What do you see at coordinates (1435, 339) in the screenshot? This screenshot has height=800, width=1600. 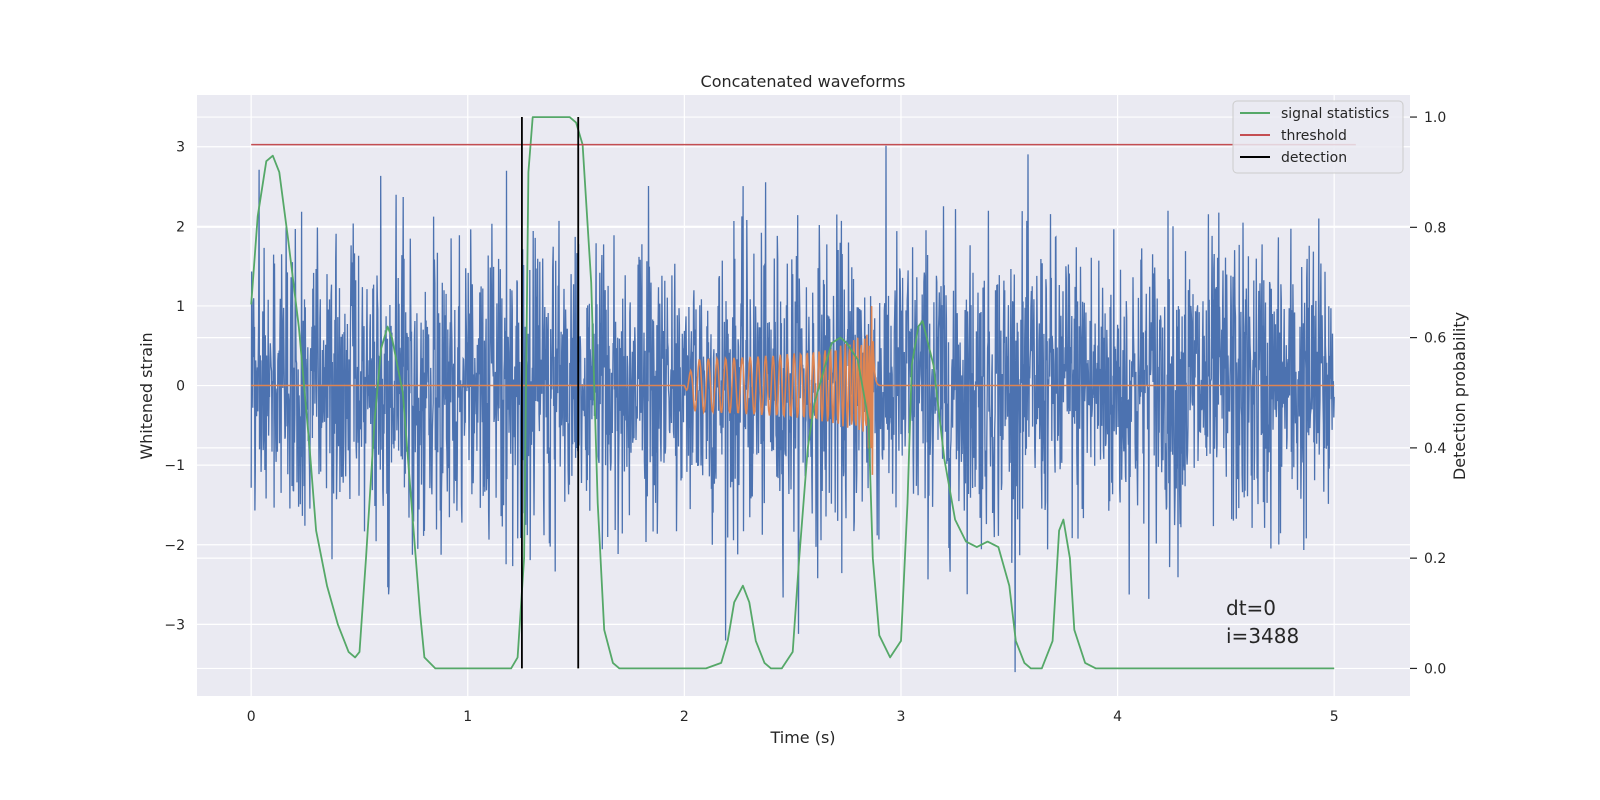 I see `right-y-tick-label: 0.6` at bounding box center [1435, 339].